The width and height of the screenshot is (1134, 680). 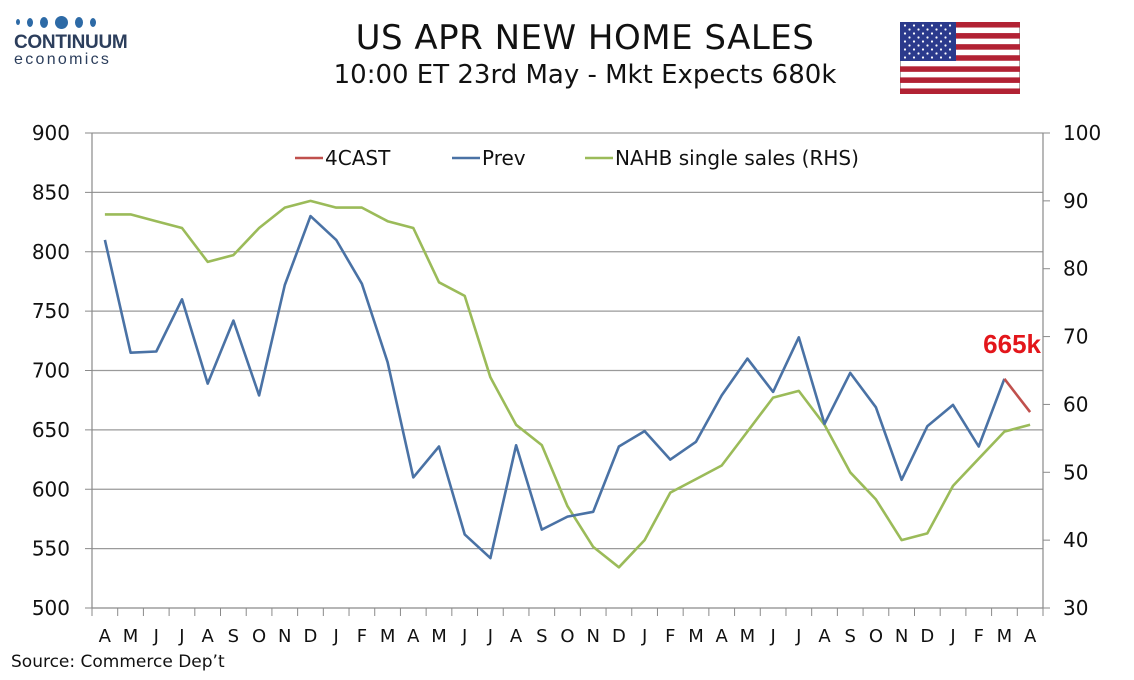 What do you see at coordinates (585, 75) in the screenshot?
I see `chart-subtitle: 10:00 ET 23rd May - Mkt Expects 680k` at bounding box center [585, 75].